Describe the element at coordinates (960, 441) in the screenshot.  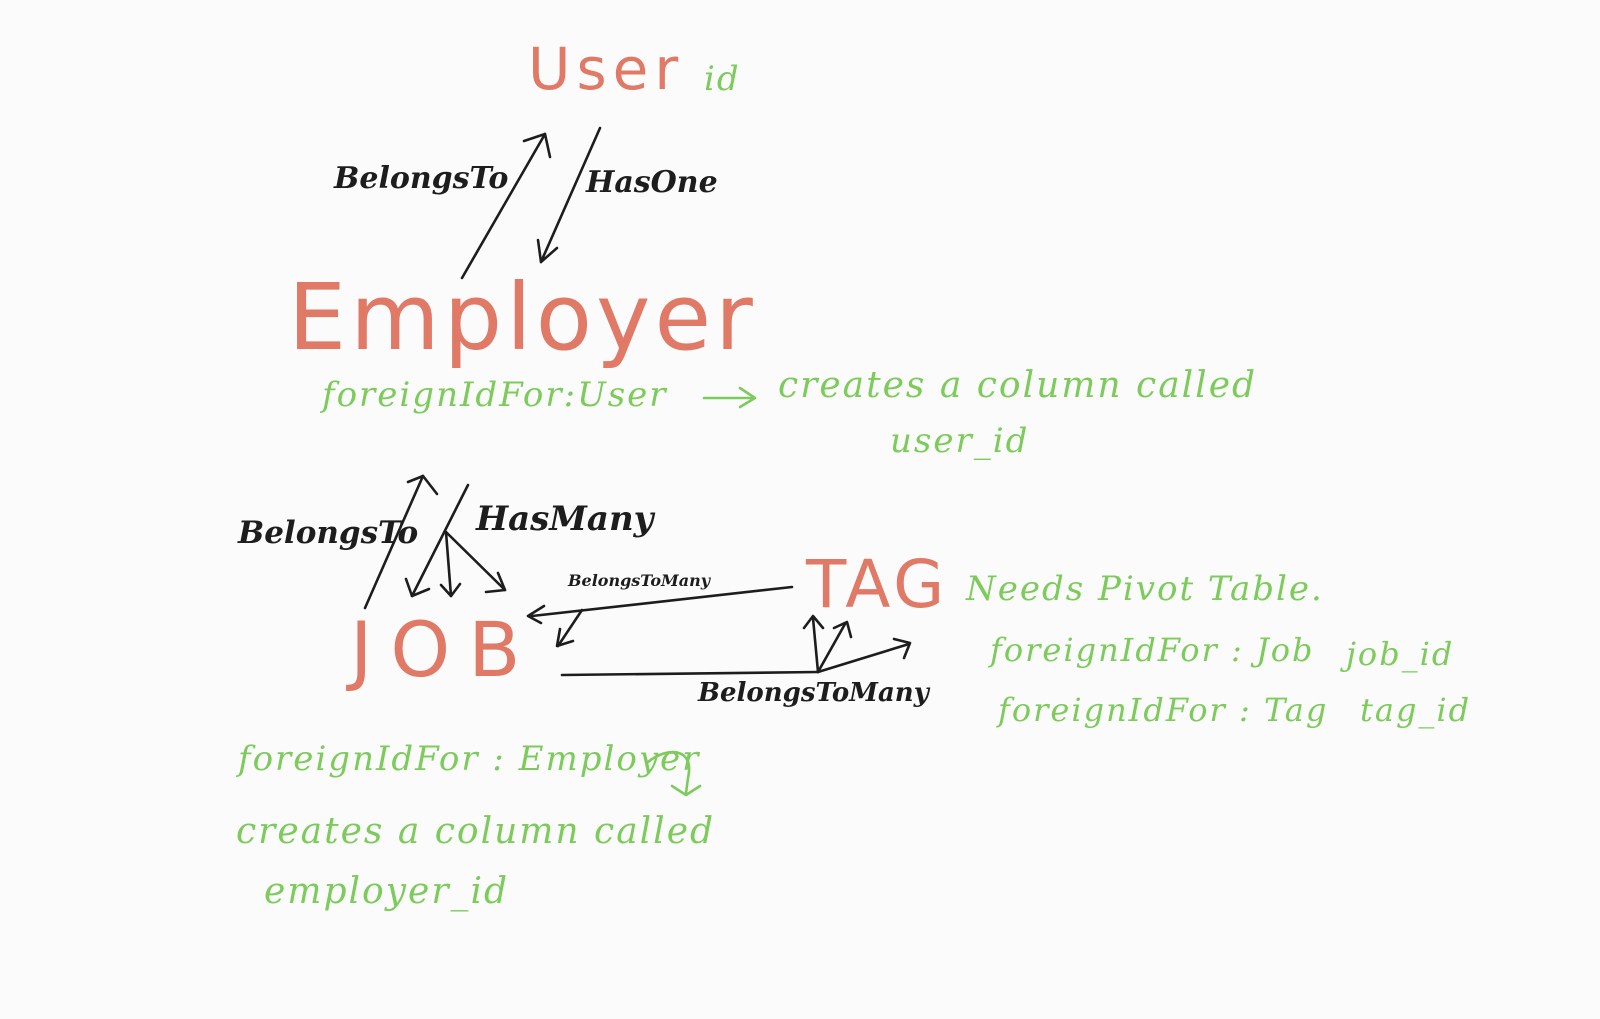
I see `note-employer-column: user_id` at that location.